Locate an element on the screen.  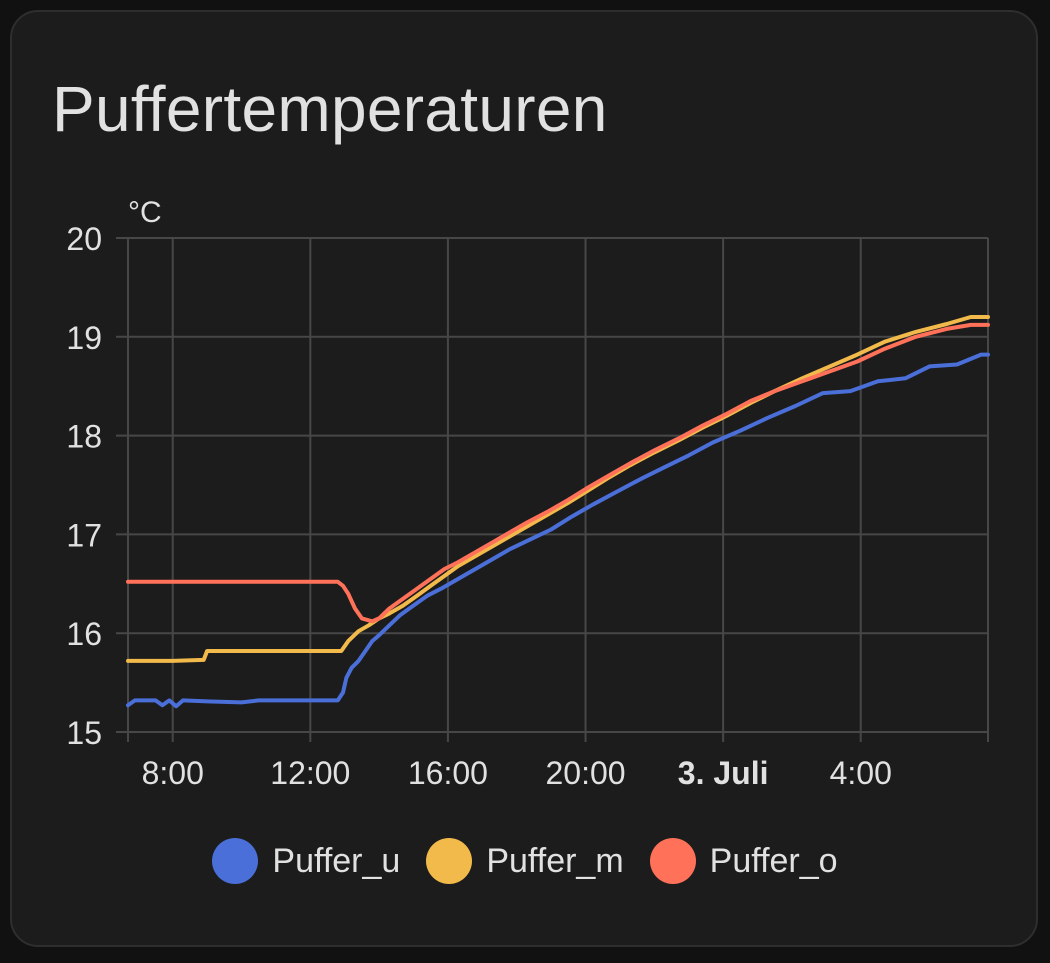
y-tick-label-16: 16 is located at coordinates (84, 634).